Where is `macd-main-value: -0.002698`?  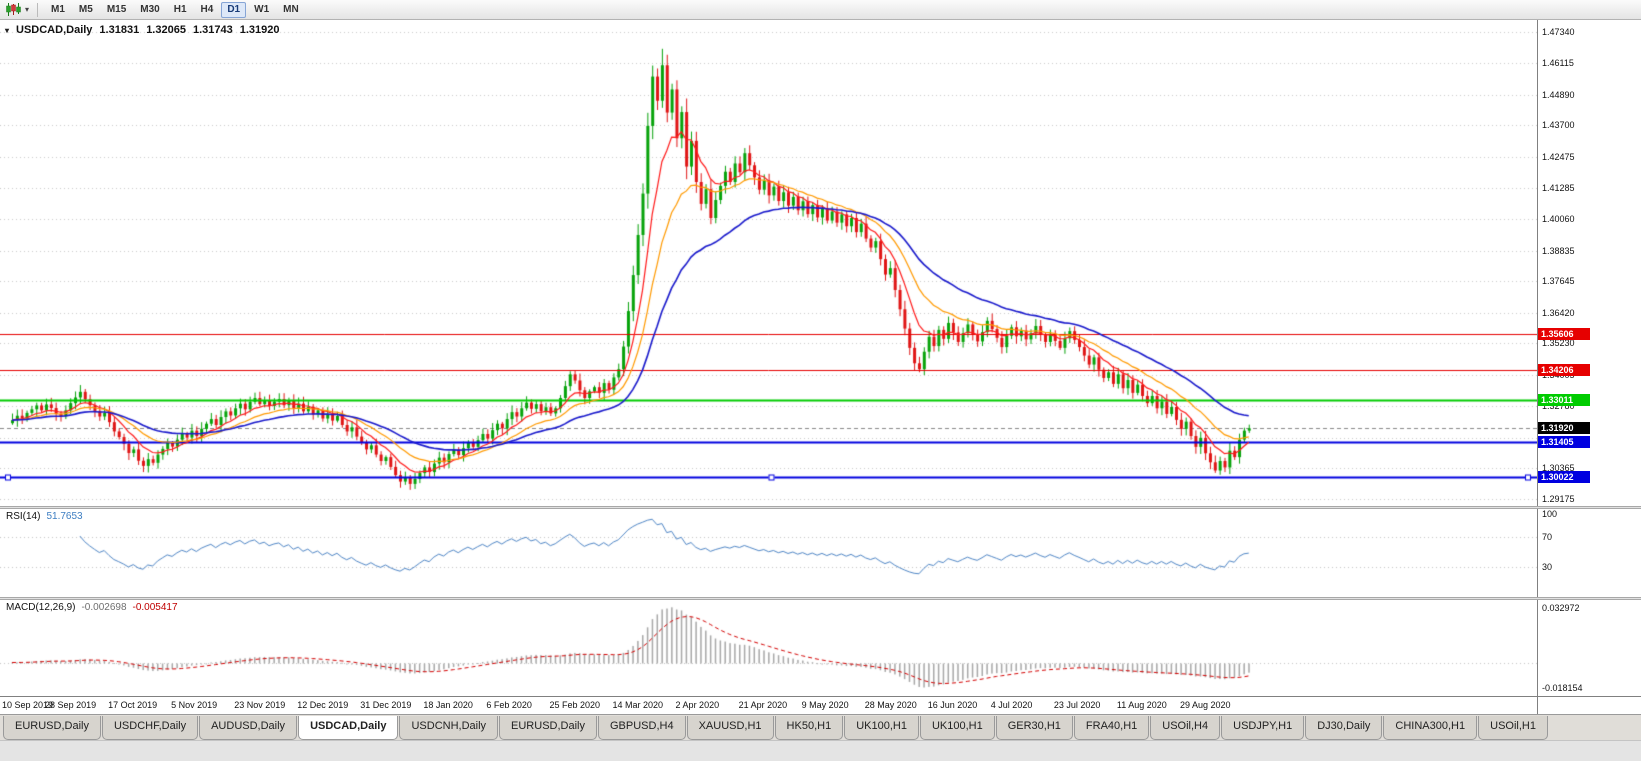 macd-main-value: -0.002698 is located at coordinates (104, 607).